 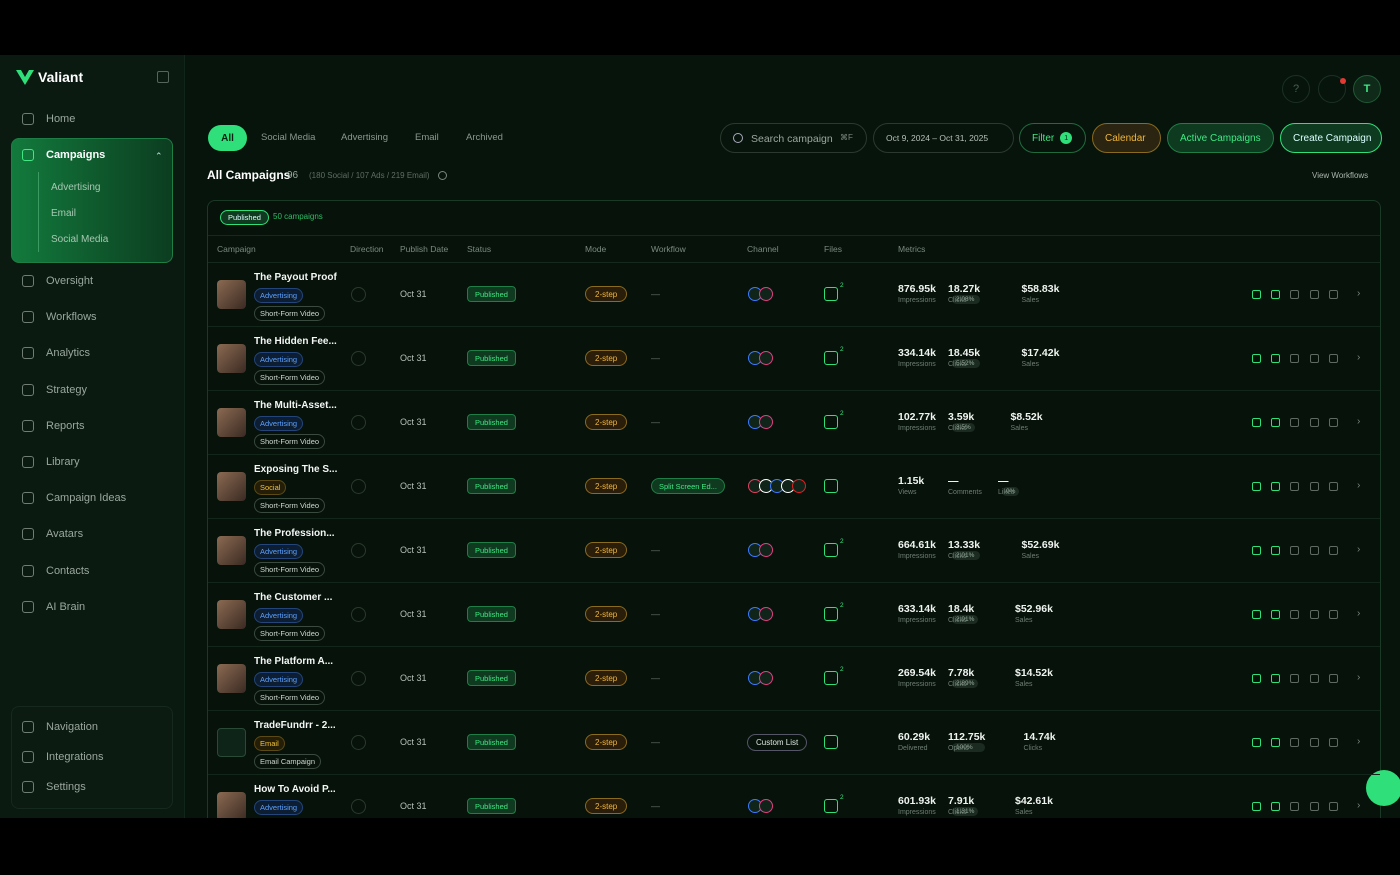 I want to click on search-box: Search campaign ⌘F, so click(x=793, y=138).